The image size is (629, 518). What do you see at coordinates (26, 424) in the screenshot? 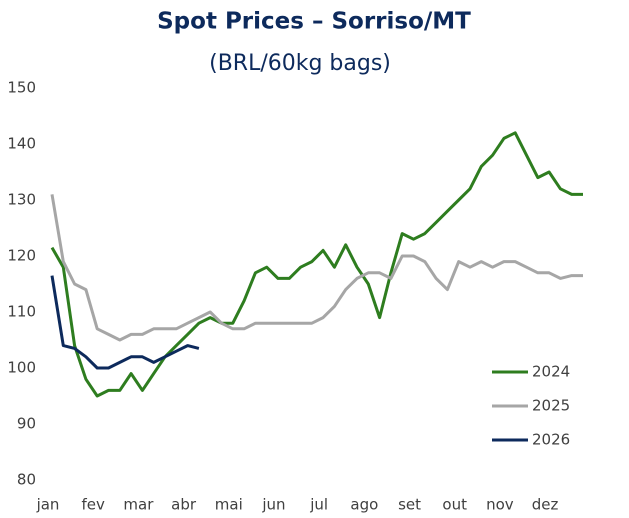
I see `y-tick-label: 90` at bounding box center [26, 424].